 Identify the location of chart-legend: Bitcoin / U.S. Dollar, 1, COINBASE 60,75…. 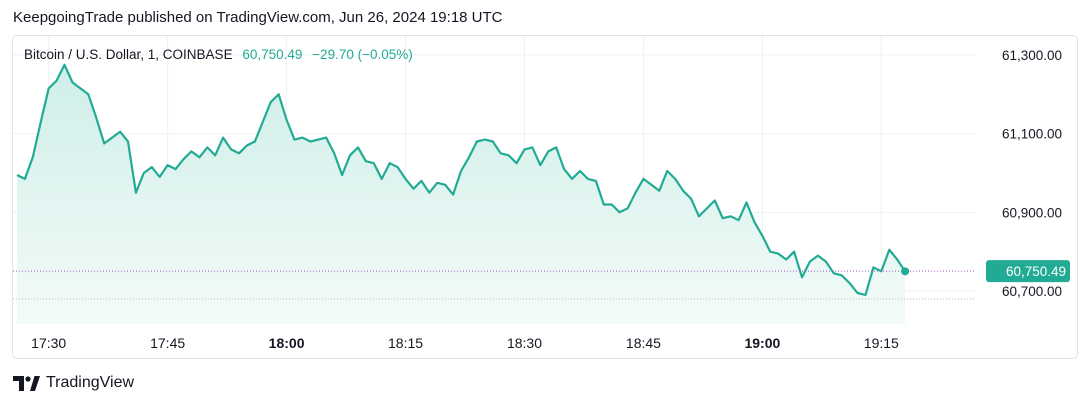
(218, 54).